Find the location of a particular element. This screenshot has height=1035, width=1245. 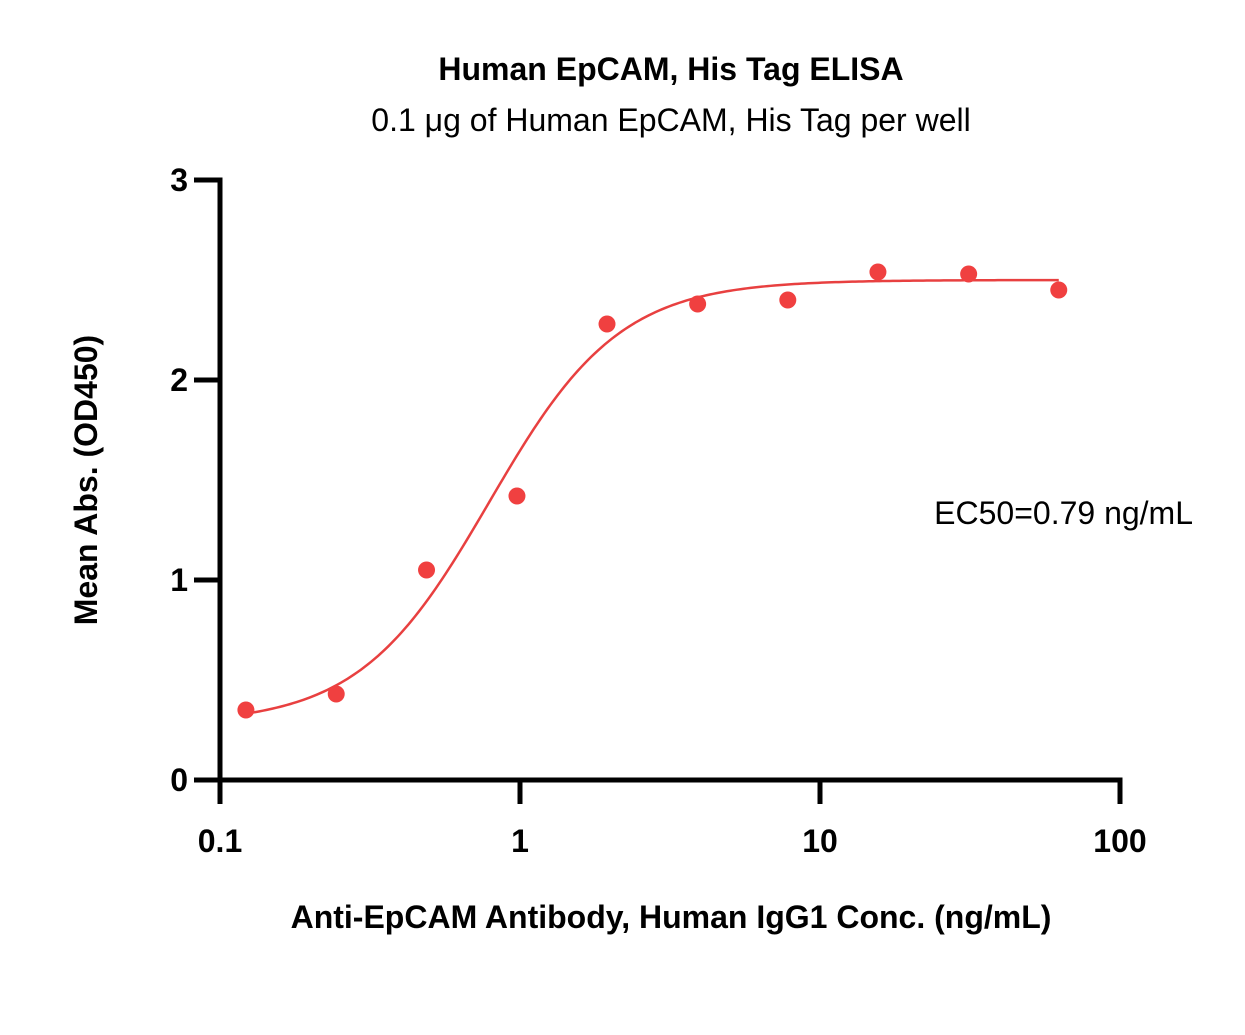

x-tick-label: 10 is located at coordinates (820, 841).